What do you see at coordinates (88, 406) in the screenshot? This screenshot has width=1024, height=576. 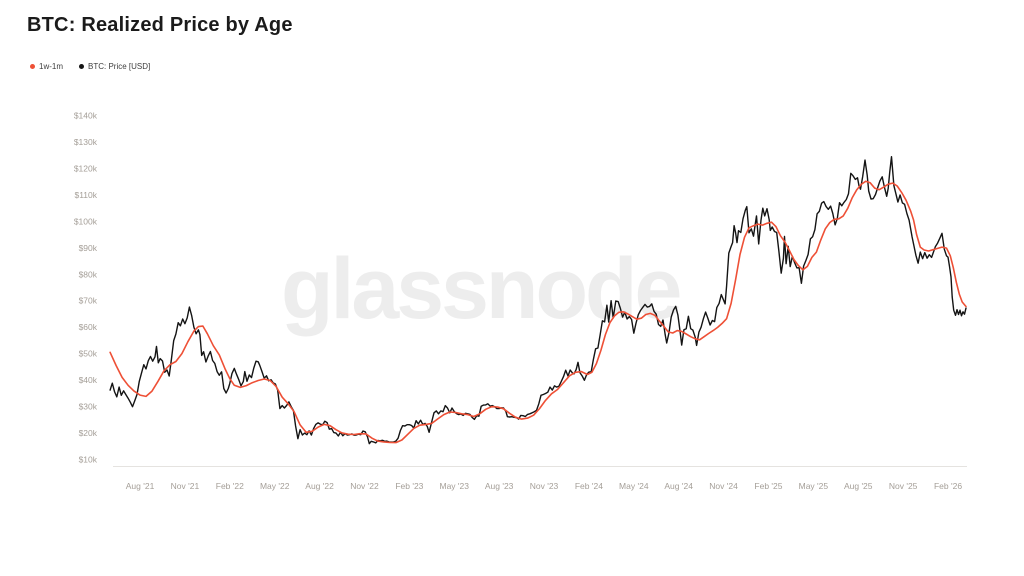 I see `y-tick-label: $30k` at bounding box center [88, 406].